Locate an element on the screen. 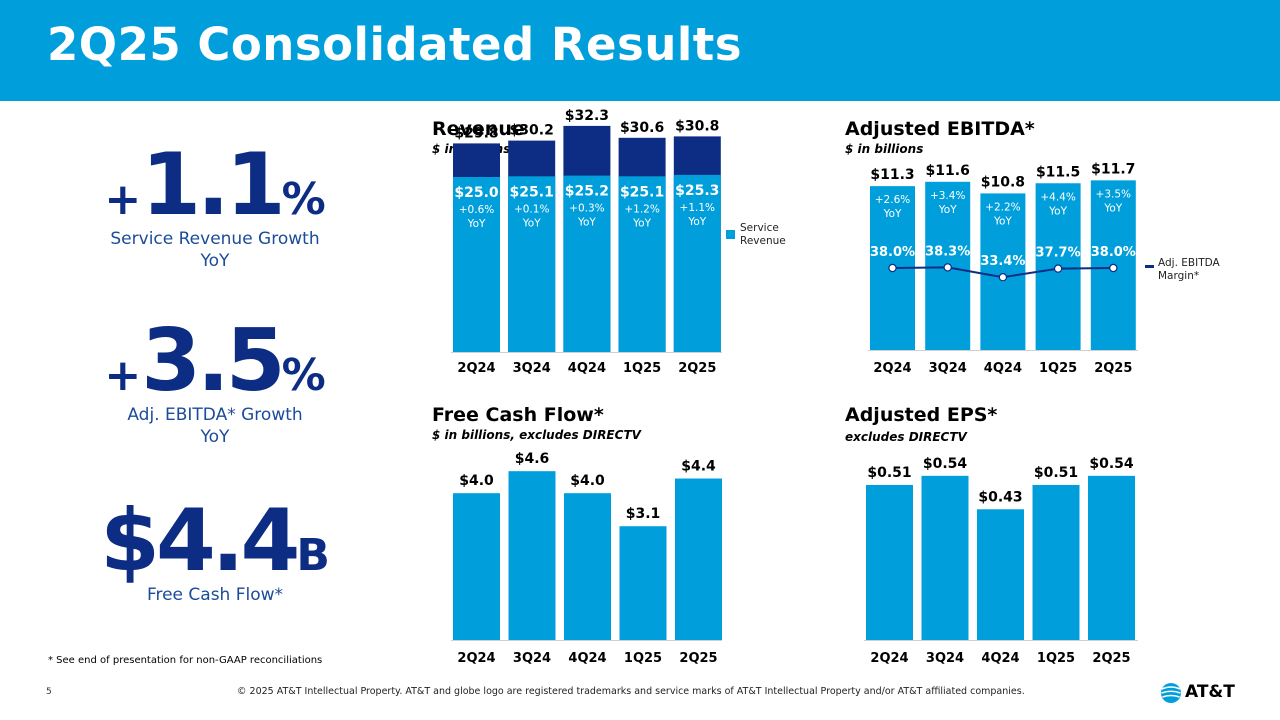  eps-tick-label: 4Q24 is located at coordinates (1000, 658).